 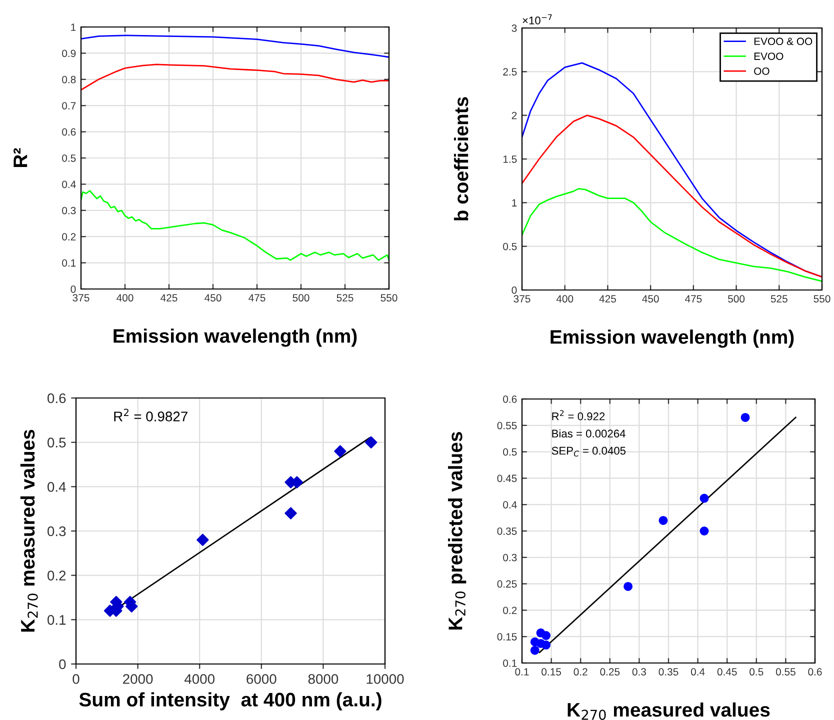 What do you see at coordinates (551, 672) in the screenshot?
I see `x-tick-label: 0.15` at bounding box center [551, 672].